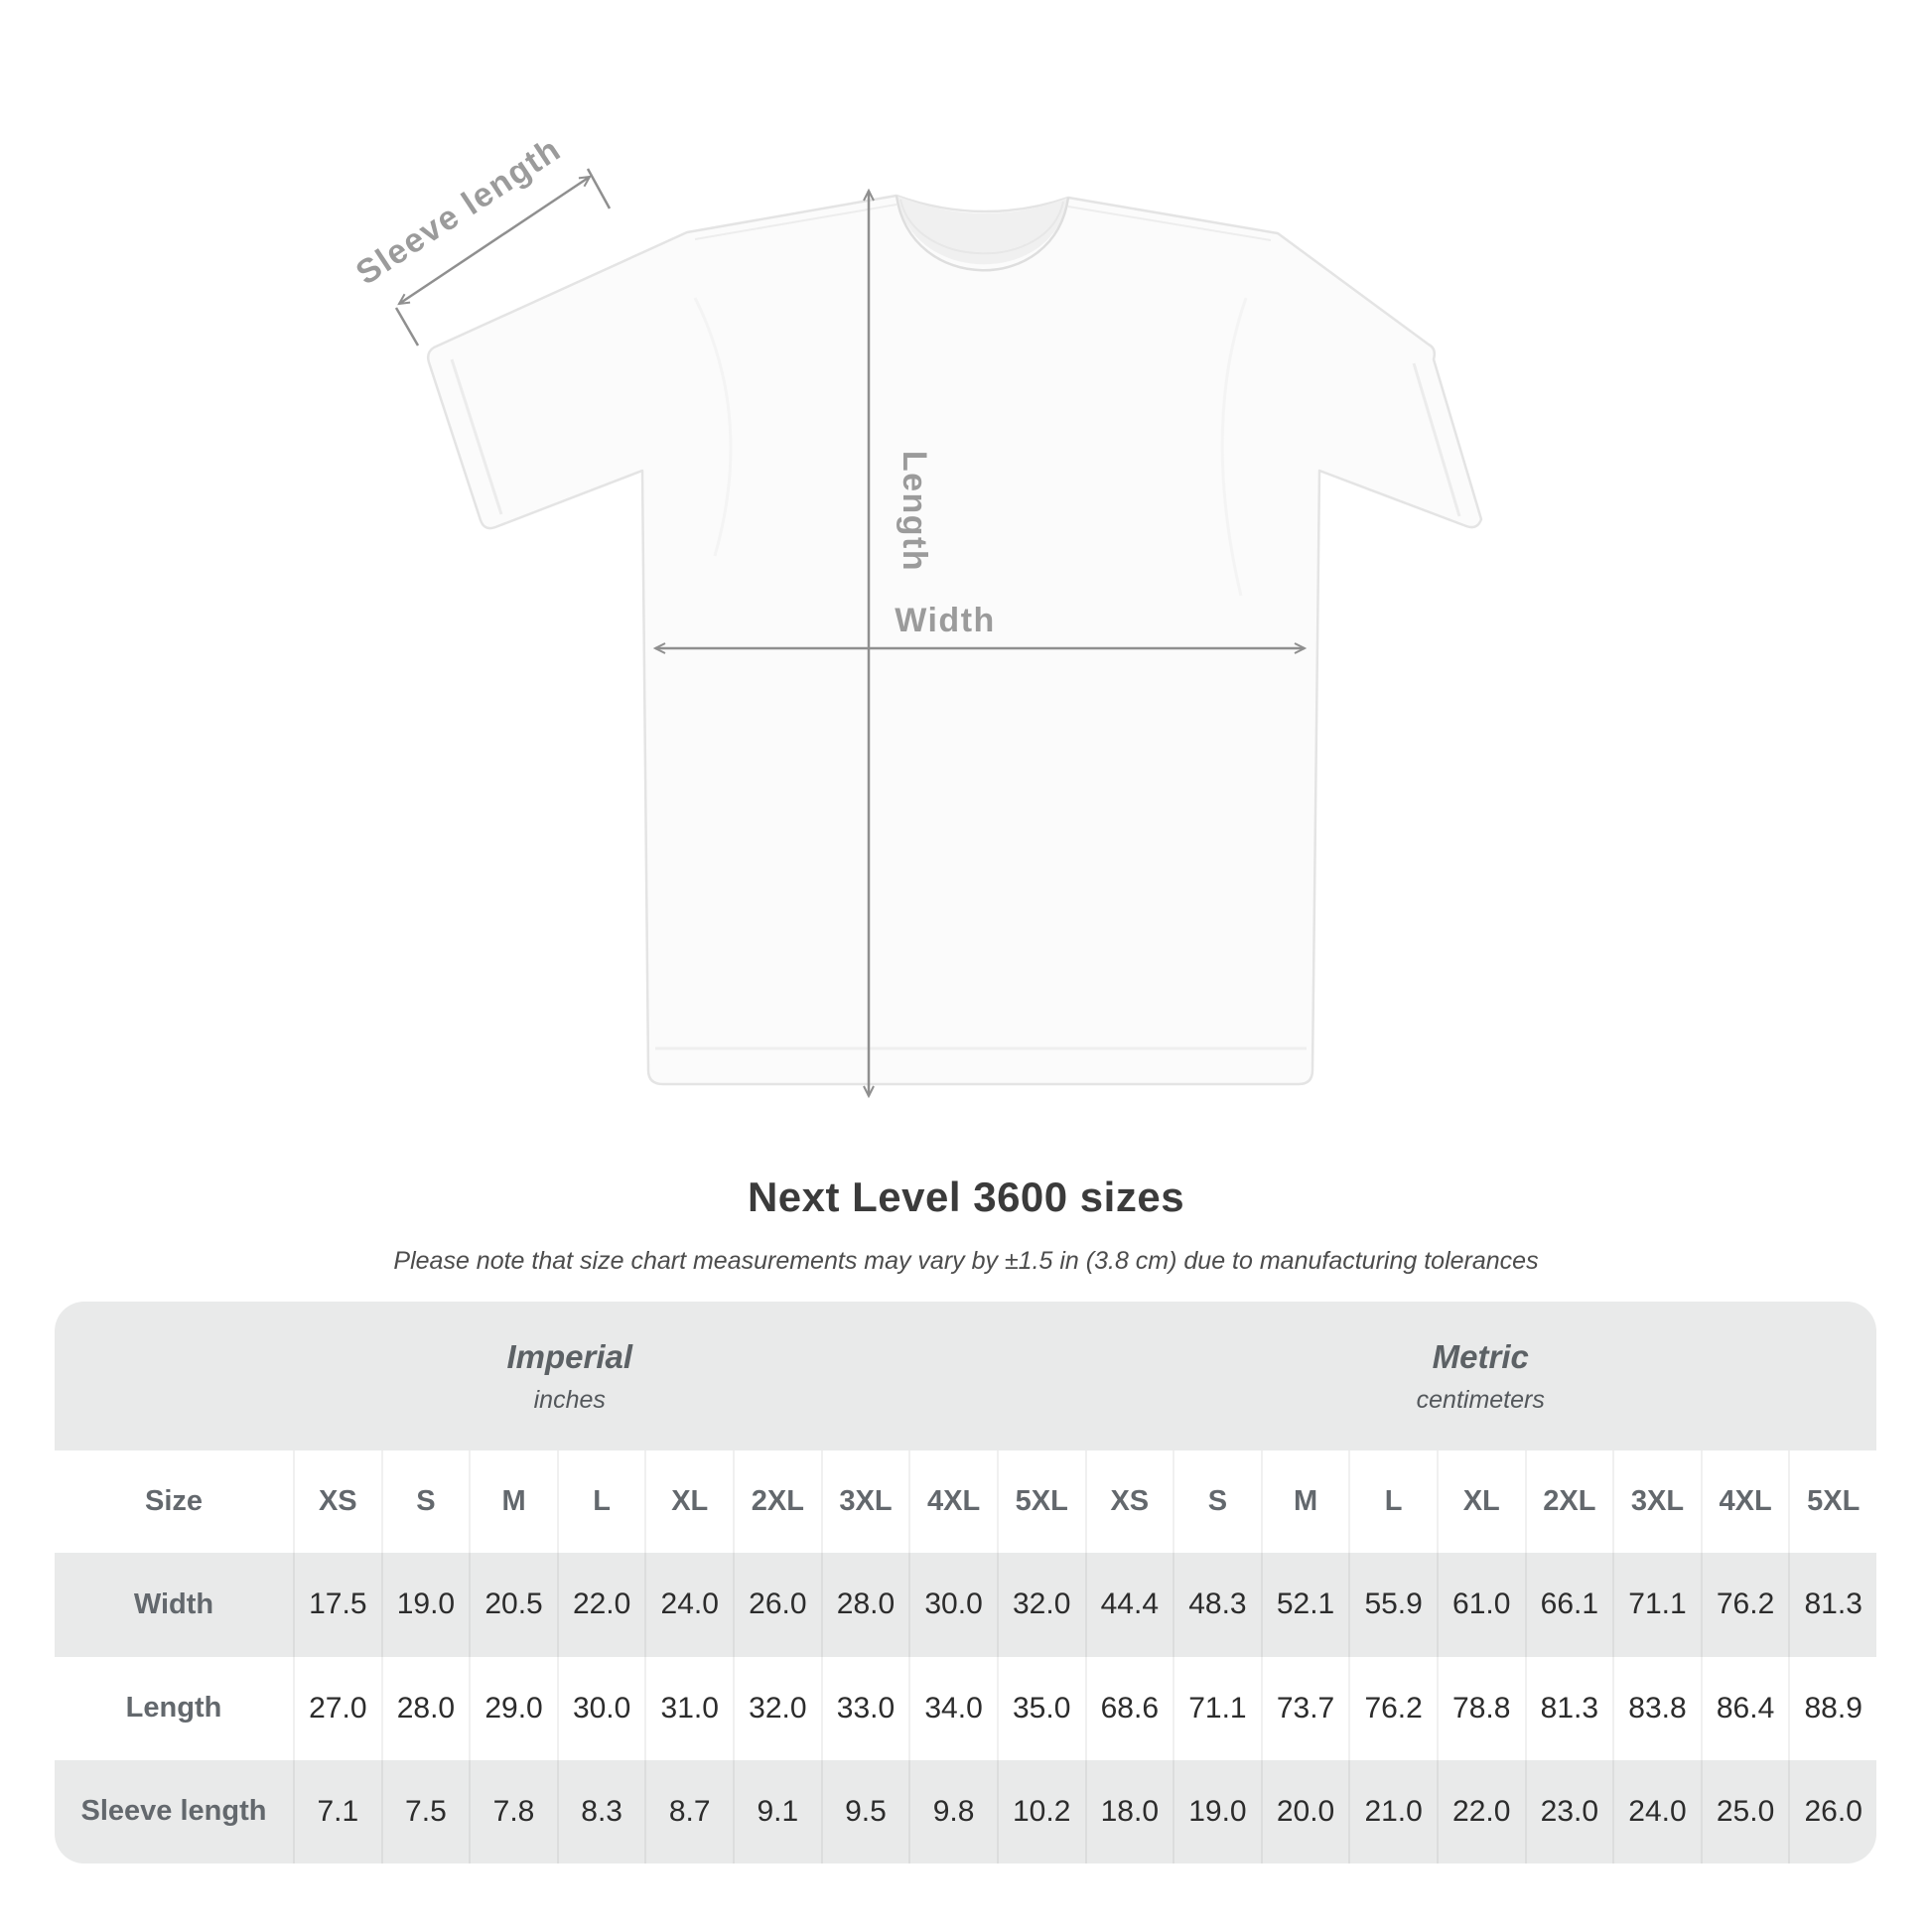 This screenshot has width=1932, height=1932. Describe the element at coordinates (1480, 1811) in the screenshot. I see `metric-value: 22.0` at that location.